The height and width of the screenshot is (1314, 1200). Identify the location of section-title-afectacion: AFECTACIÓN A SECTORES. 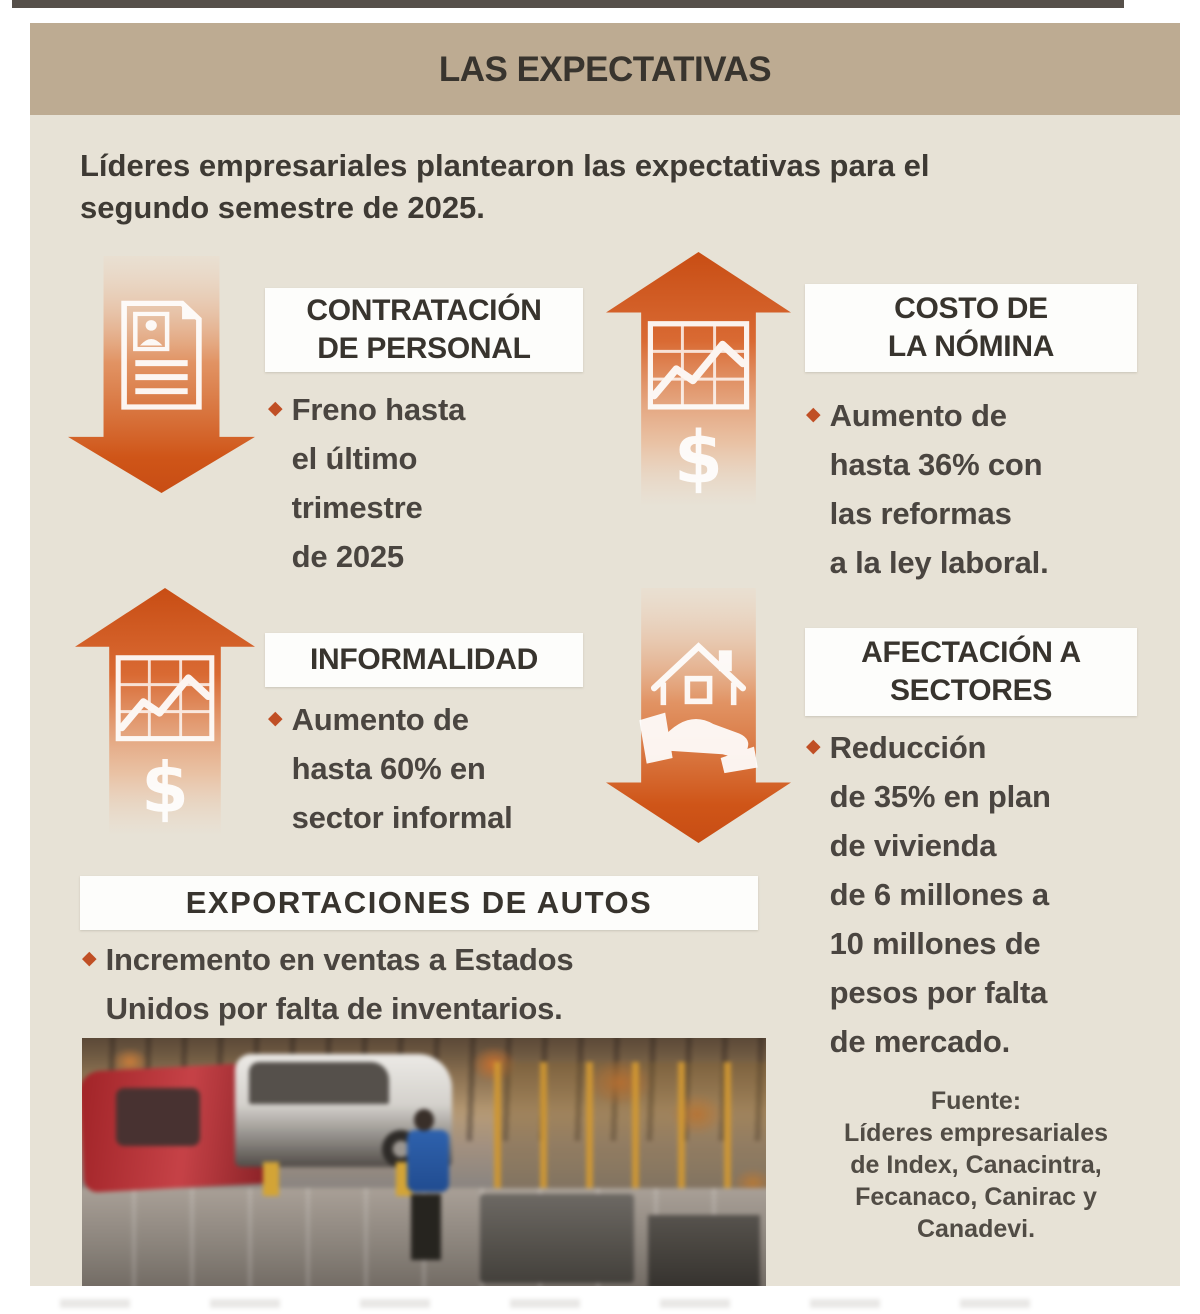
(971, 672).